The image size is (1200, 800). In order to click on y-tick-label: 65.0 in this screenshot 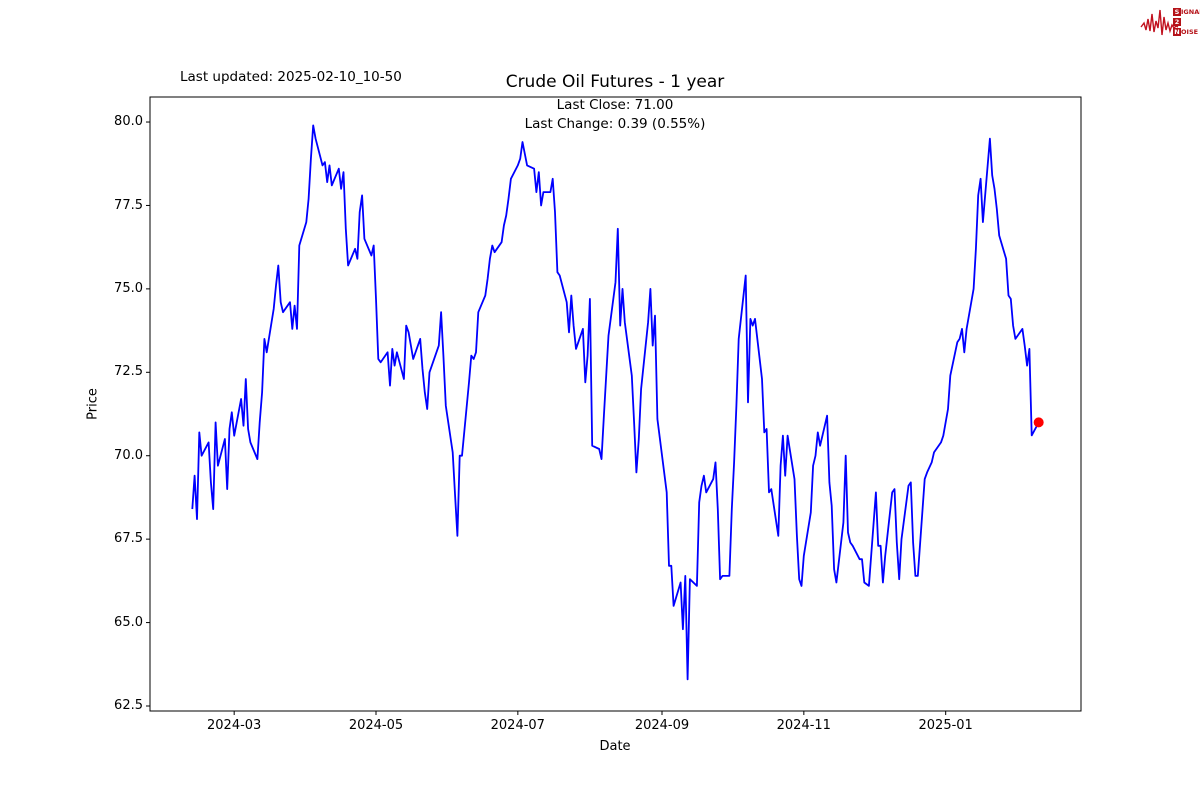, I will do `click(128, 622)`.